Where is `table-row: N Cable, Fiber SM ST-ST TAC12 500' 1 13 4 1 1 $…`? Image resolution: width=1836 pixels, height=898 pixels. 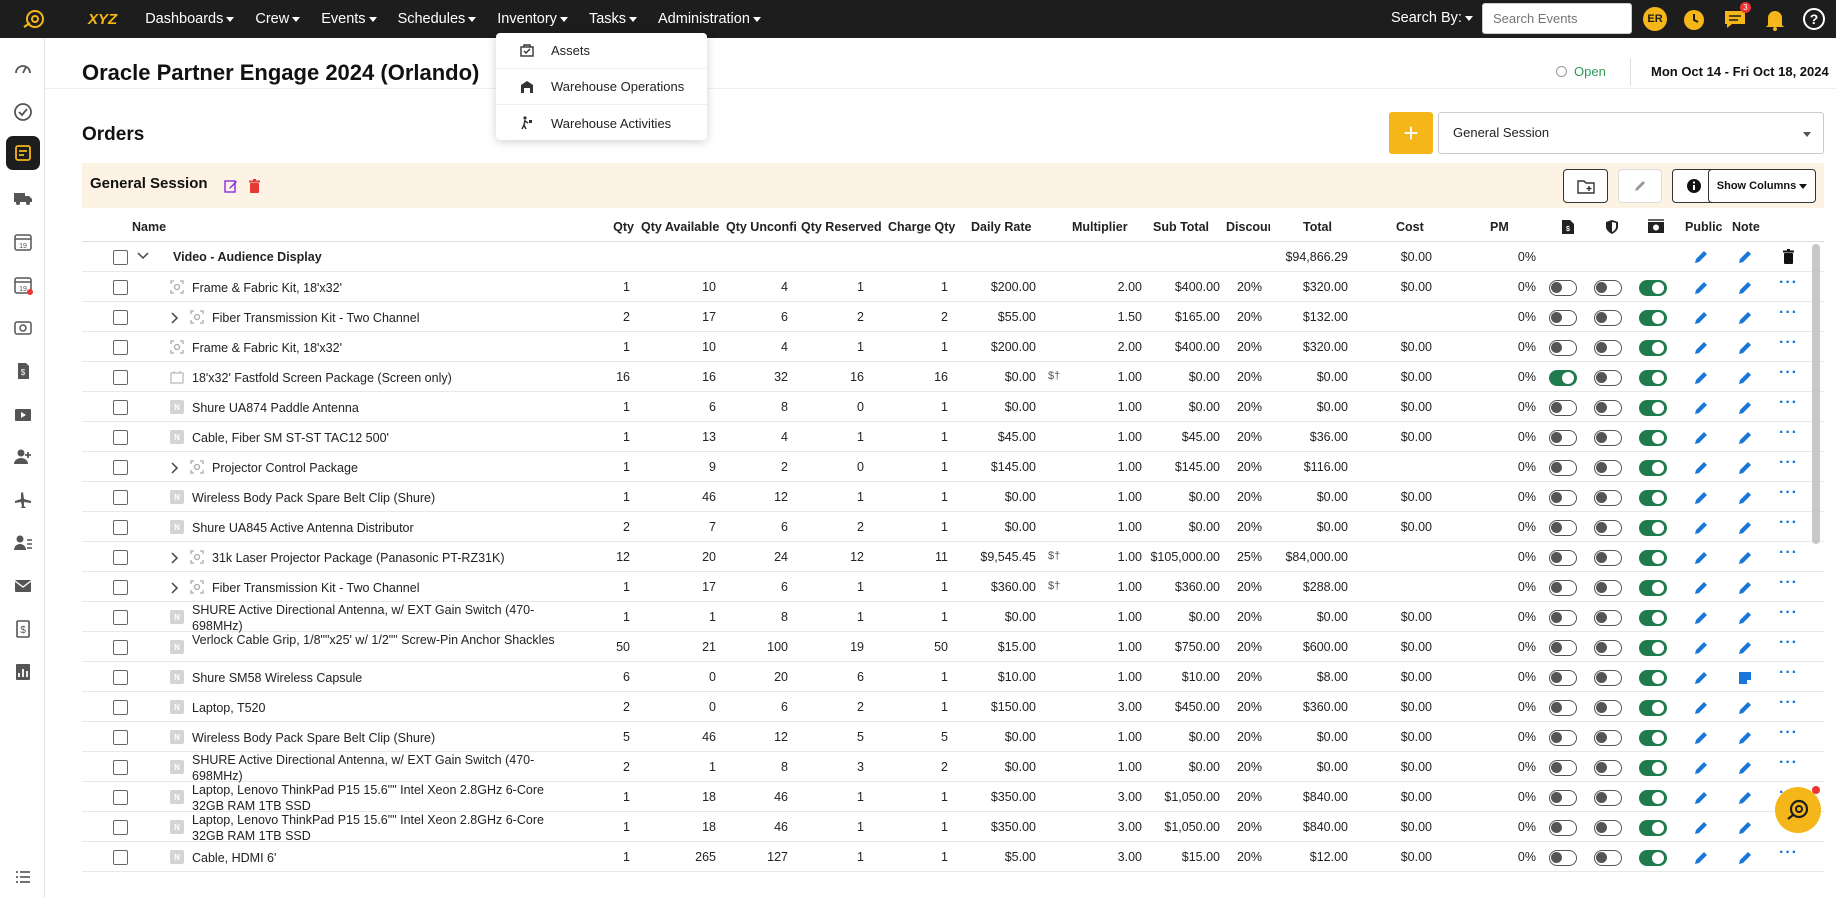 table-row: N Cable, Fiber SM ST-ST TAC12 500' 1 13 4 1 1 $… is located at coordinates (953, 437).